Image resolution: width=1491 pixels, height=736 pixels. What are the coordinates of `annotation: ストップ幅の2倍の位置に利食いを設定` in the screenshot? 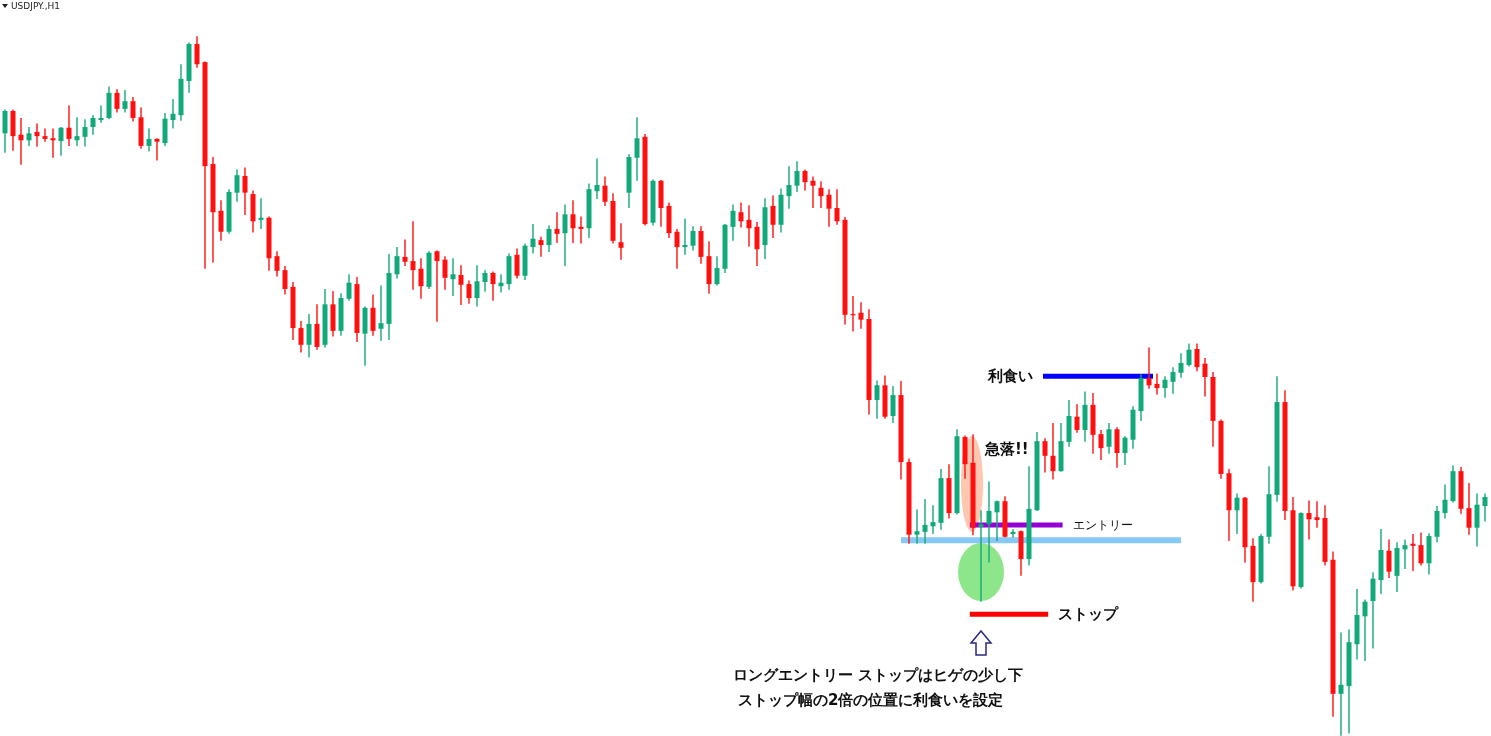 It's located at (871, 700).